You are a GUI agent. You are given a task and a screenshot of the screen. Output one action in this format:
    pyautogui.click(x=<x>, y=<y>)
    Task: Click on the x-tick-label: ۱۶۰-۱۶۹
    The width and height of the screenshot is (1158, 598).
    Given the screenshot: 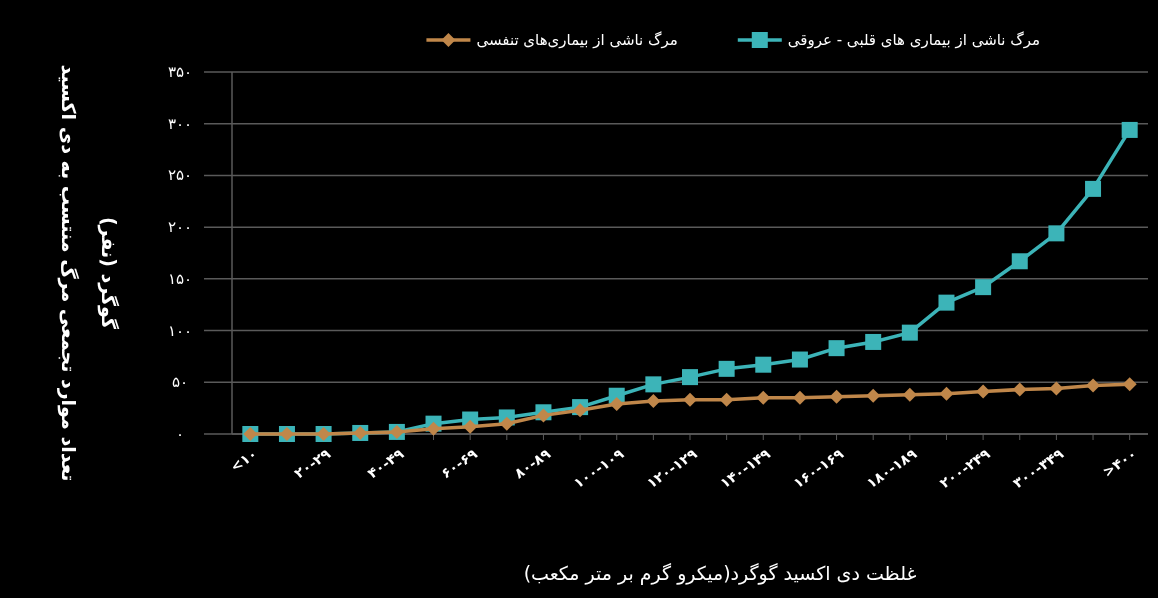 What is the action you would take?
    pyautogui.click(x=818, y=468)
    